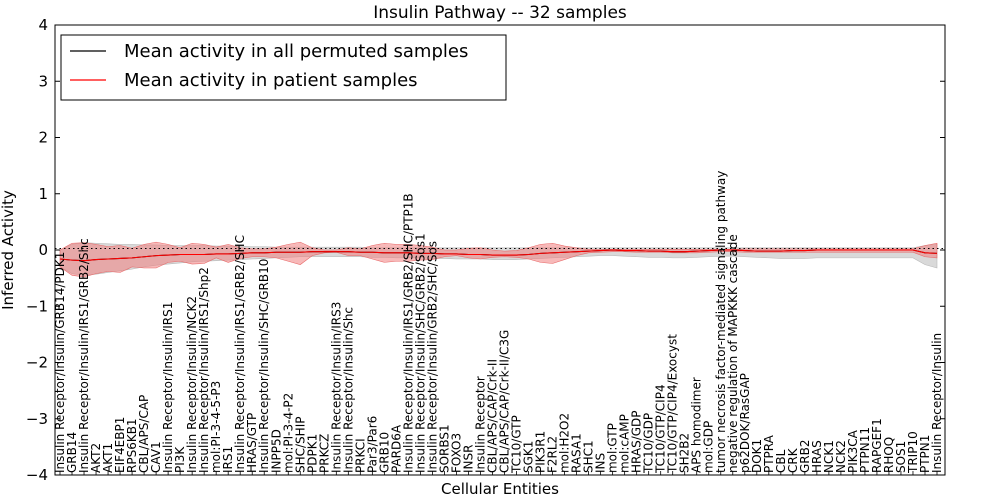  What do you see at coordinates (168, 387) in the screenshot?
I see `x-category-label: Insulin Receptor/Insulin/IRS1` at bounding box center [168, 387].